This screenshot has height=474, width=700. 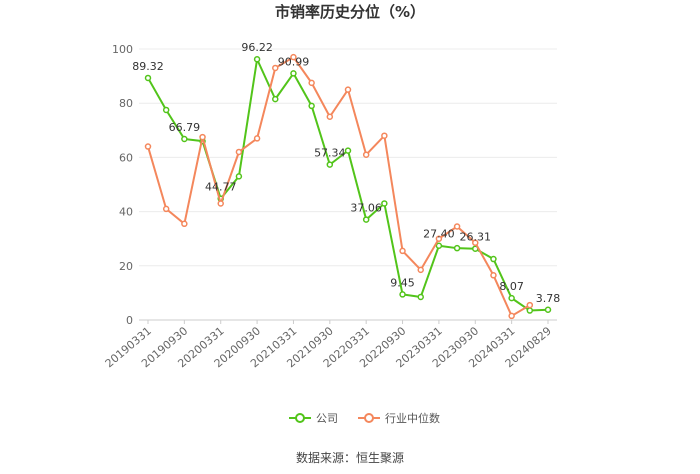 What do you see at coordinates (476, 237) in the screenshot?
I see `data-label: 26.31` at bounding box center [476, 237].